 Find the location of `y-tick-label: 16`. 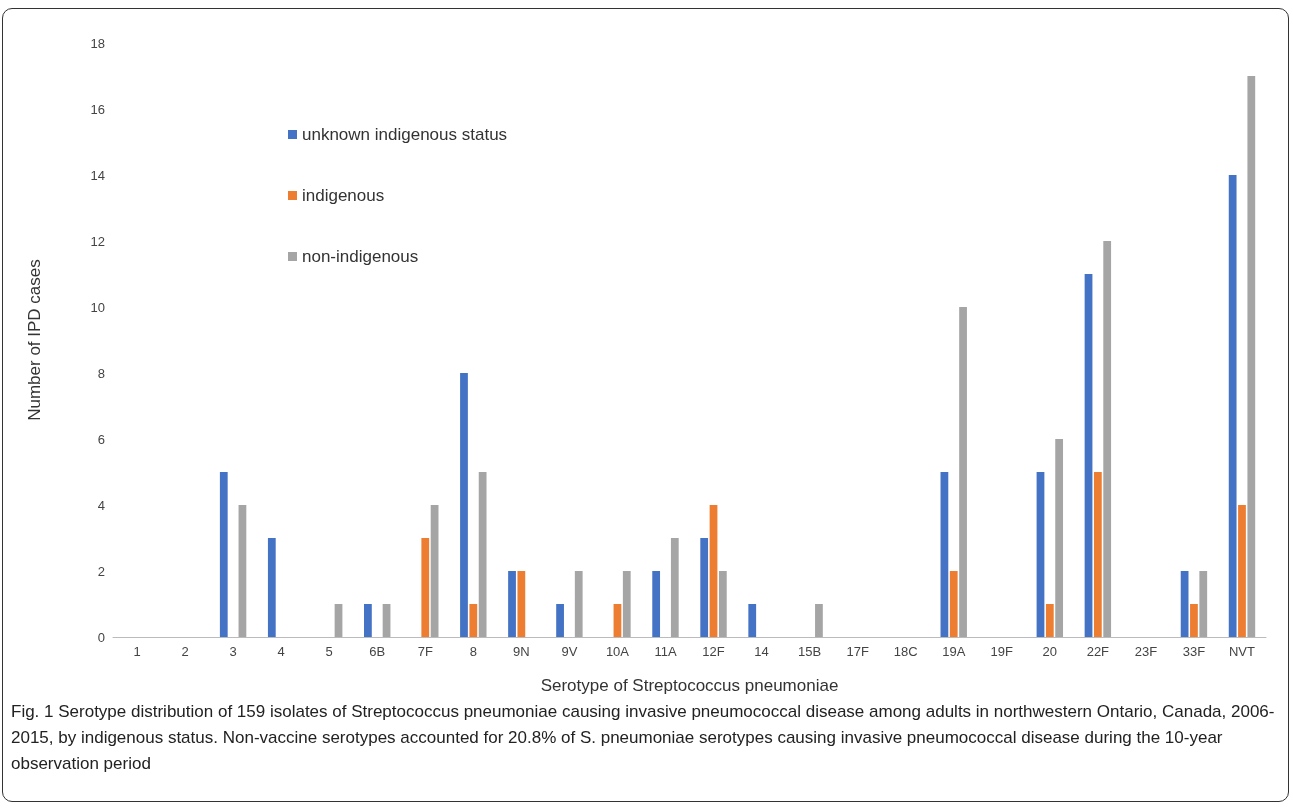

y-tick-label: 16 is located at coordinates (97, 109).